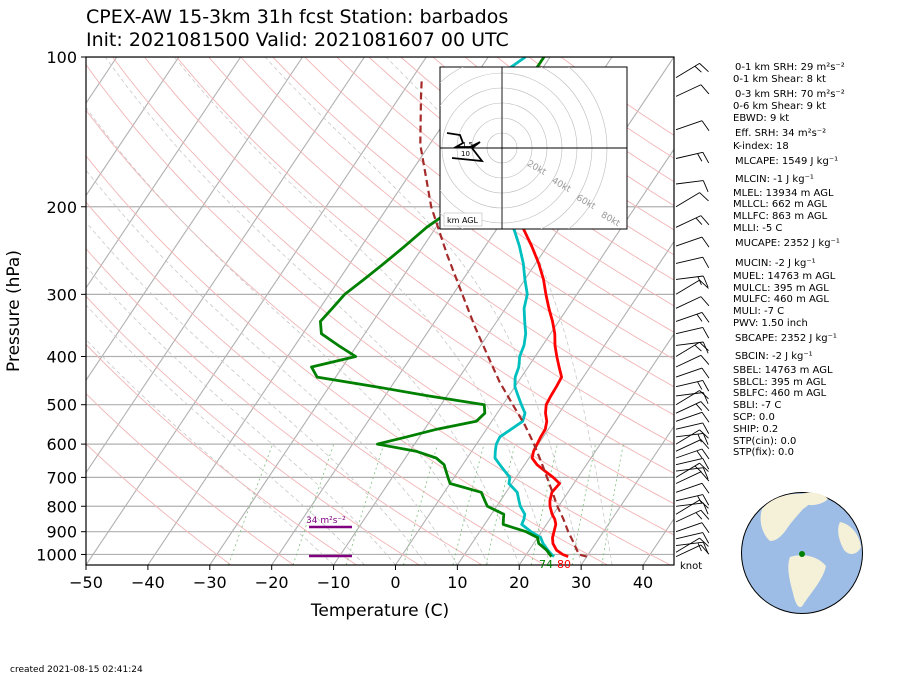 The image size is (906, 675). Describe the element at coordinates (272, 582) in the screenshot. I see `x-tick-label: −20` at that location.